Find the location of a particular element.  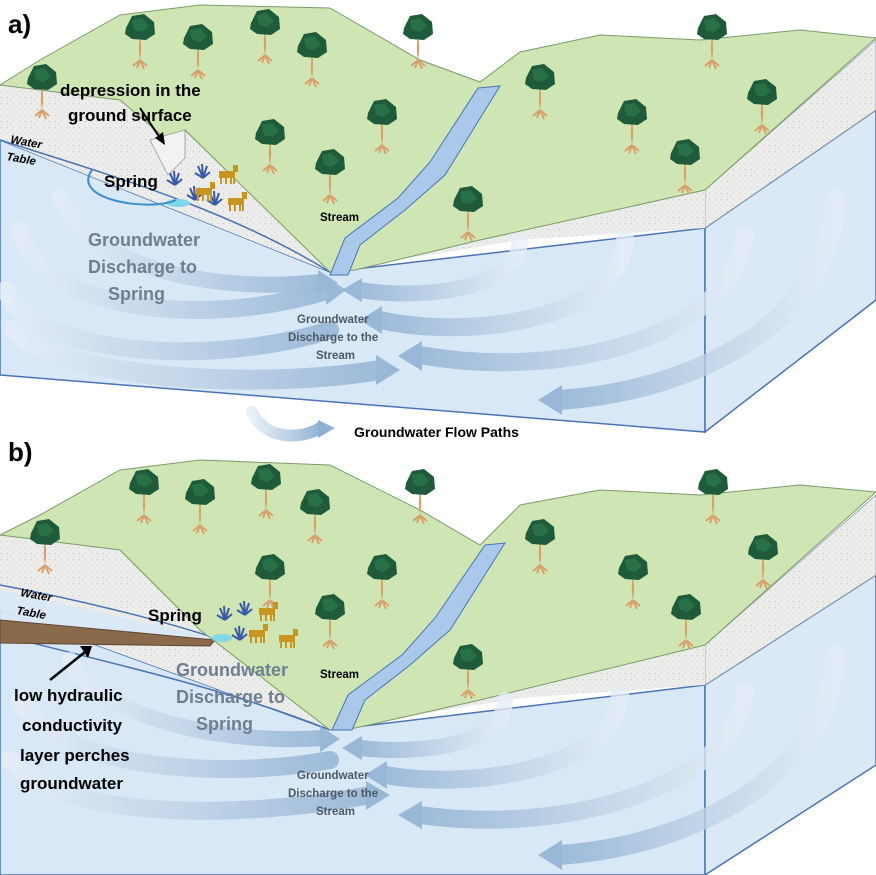

depression-label-line2: ground surface is located at coordinates (130, 115).